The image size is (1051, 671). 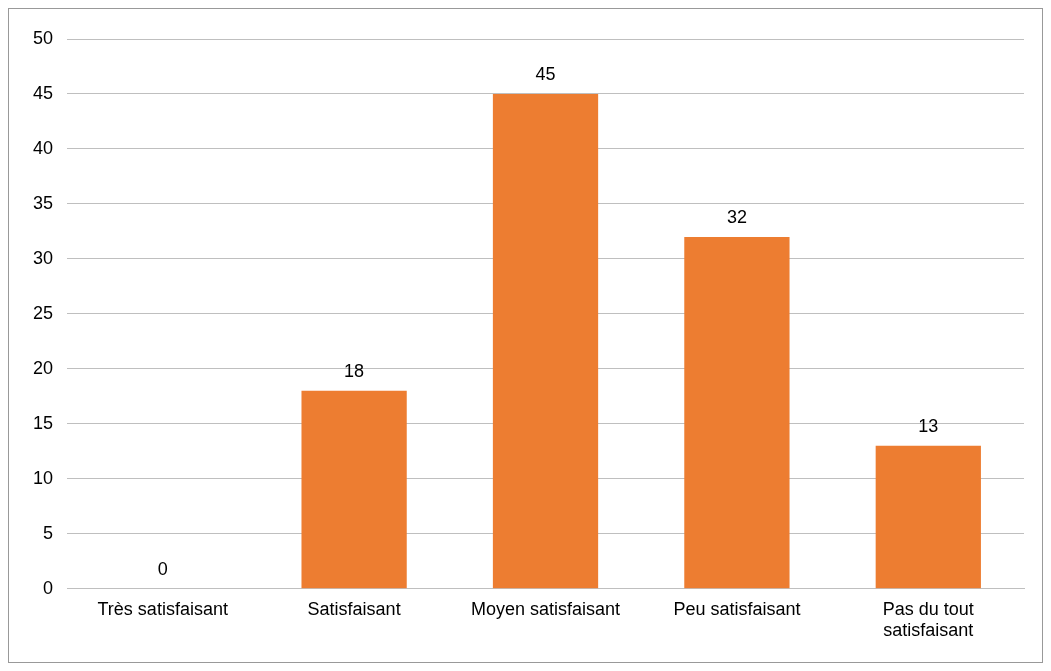 What do you see at coordinates (48, 587) in the screenshot?
I see `y-tick-label: 0` at bounding box center [48, 587].